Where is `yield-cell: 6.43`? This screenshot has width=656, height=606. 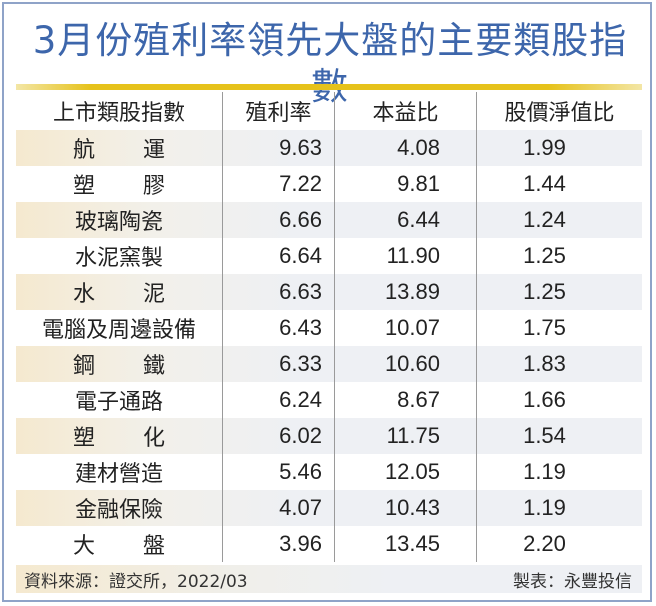
yield-cell: 6.43 is located at coordinates (278, 328).